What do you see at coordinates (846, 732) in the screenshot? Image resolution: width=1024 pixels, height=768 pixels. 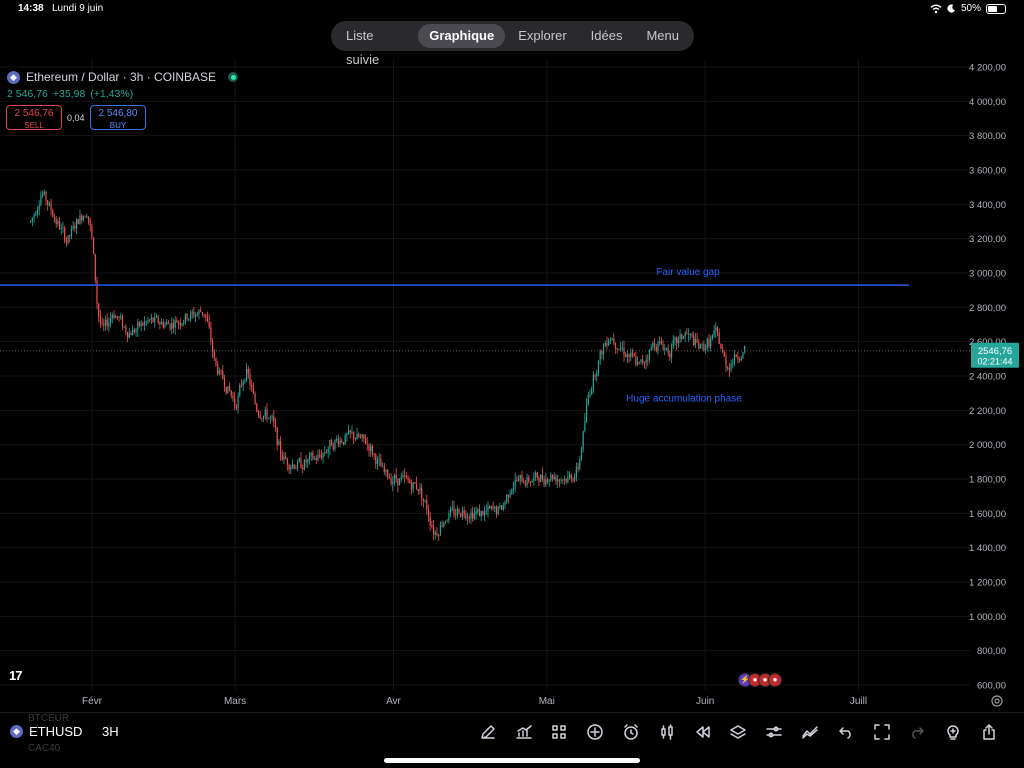 I see `undo-button` at bounding box center [846, 732].